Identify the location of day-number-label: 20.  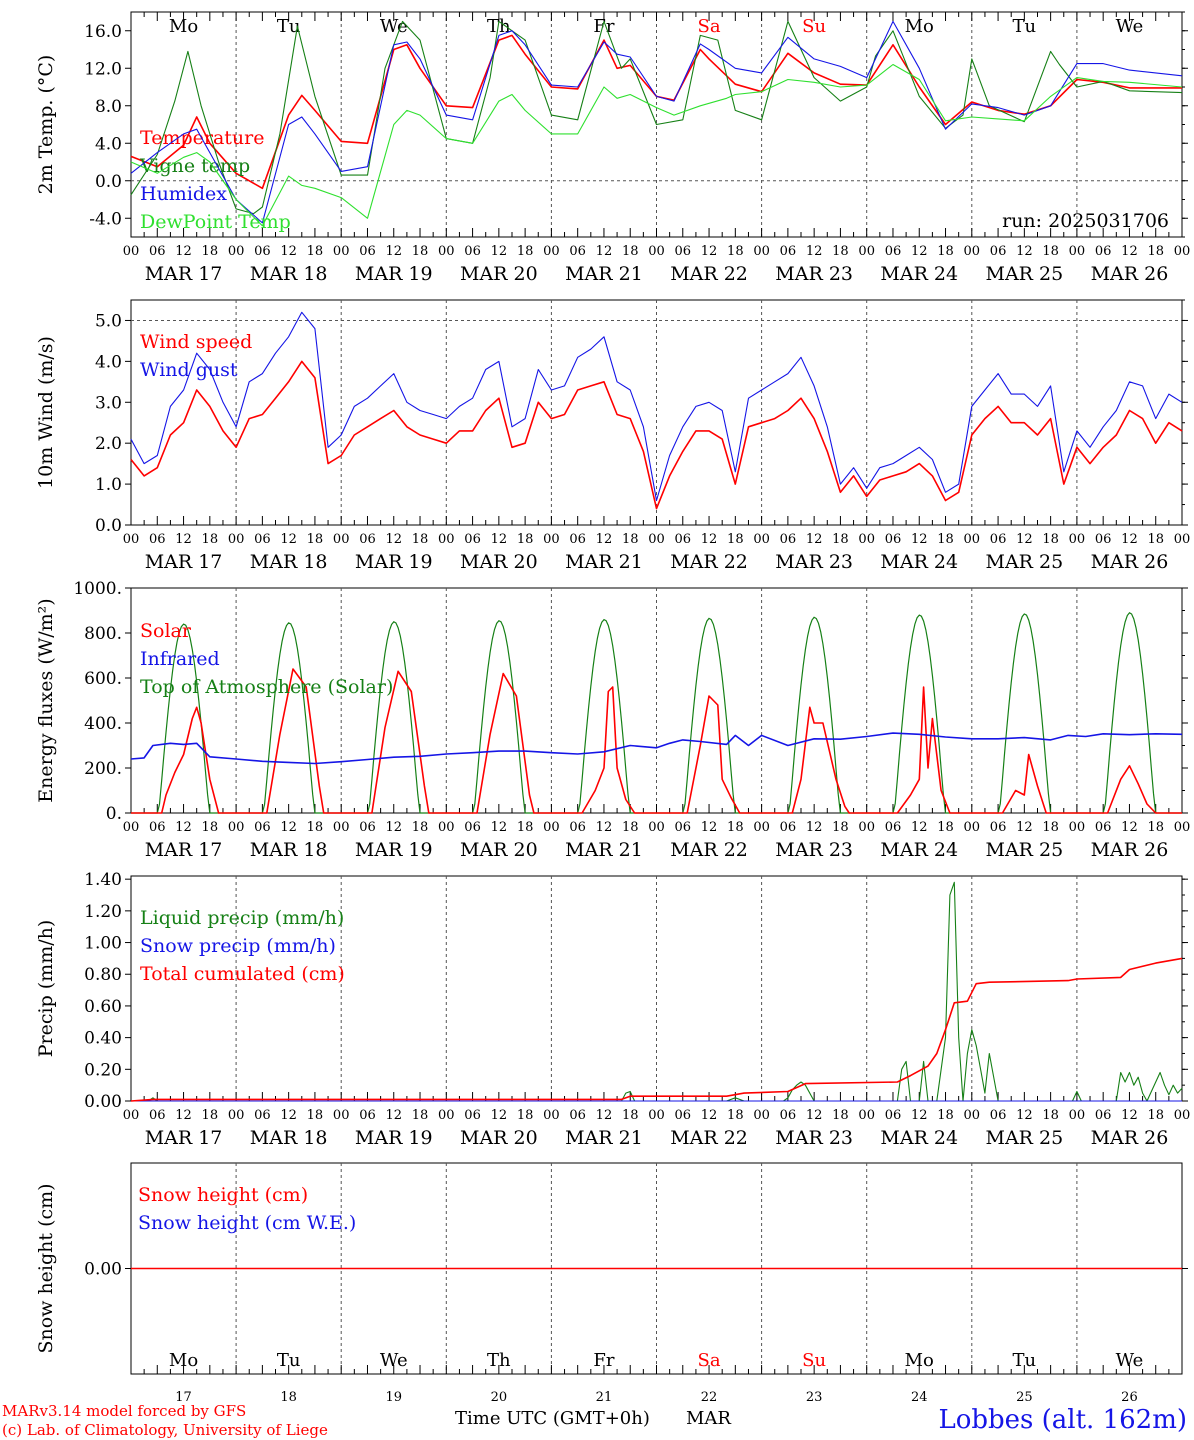
(499, 1397).